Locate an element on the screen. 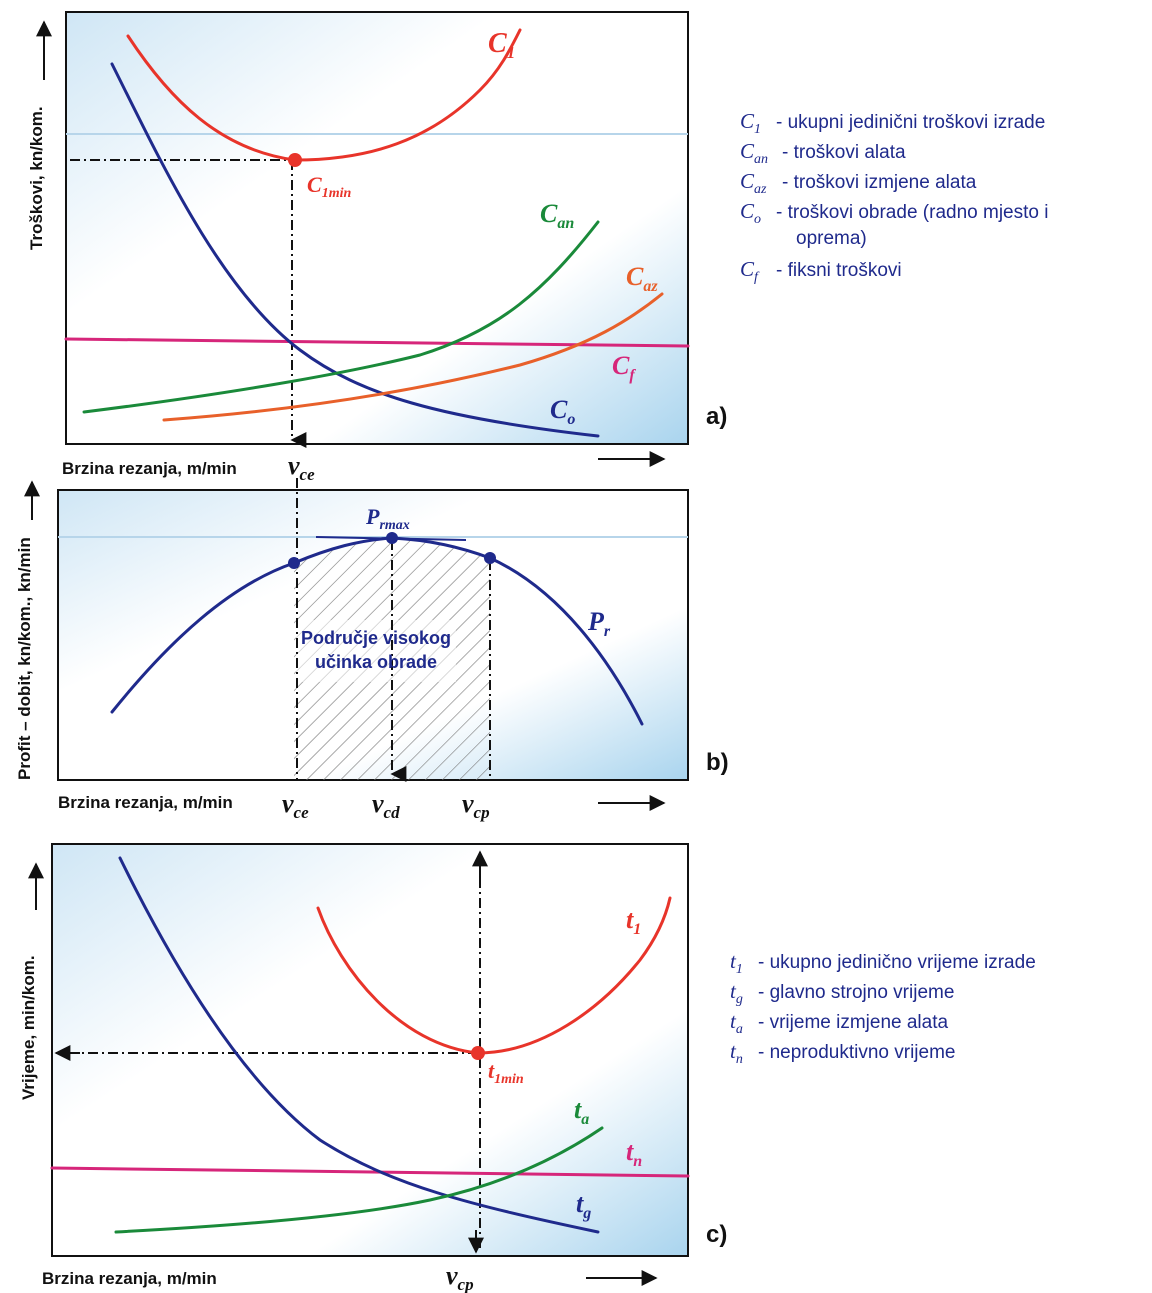  svg-text: C1 is located at coordinates (750, 123).